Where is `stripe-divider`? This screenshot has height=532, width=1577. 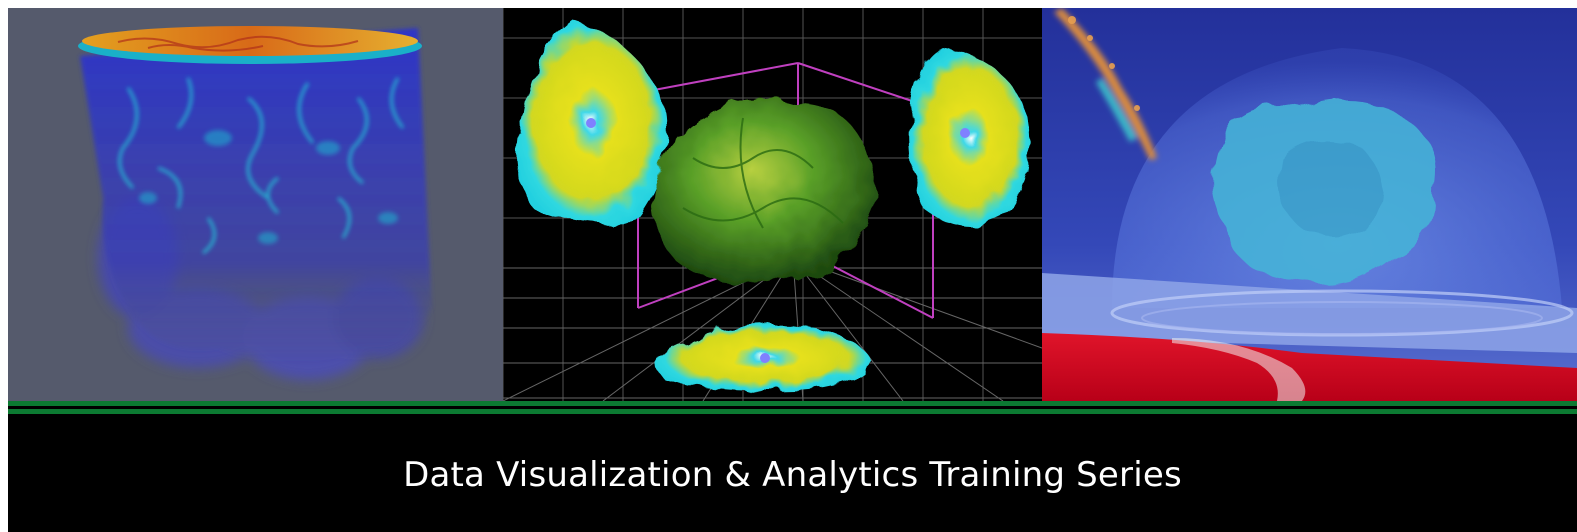 stripe-divider is located at coordinates (792, 407).